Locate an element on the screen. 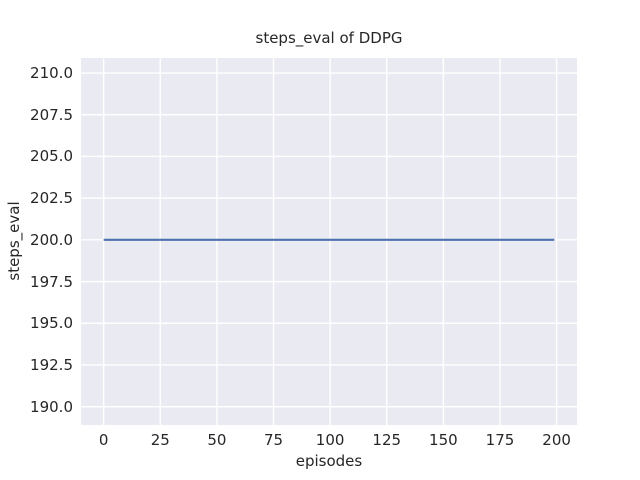  x-tick-label: 75 is located at coordinates (273, 440).